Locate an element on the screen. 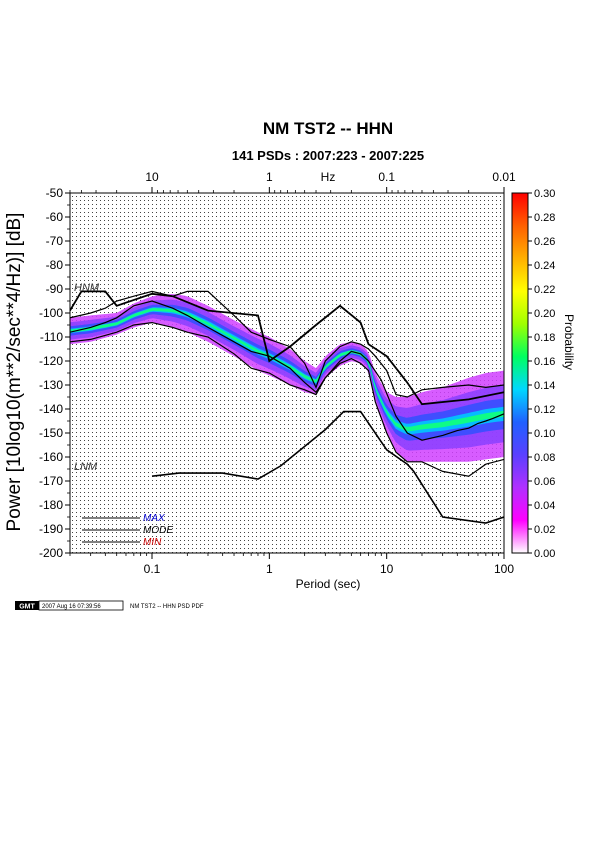 The width and height of the screenshot is (595, 842). colorbar-label: Probability is located at coordinates (569, 342).